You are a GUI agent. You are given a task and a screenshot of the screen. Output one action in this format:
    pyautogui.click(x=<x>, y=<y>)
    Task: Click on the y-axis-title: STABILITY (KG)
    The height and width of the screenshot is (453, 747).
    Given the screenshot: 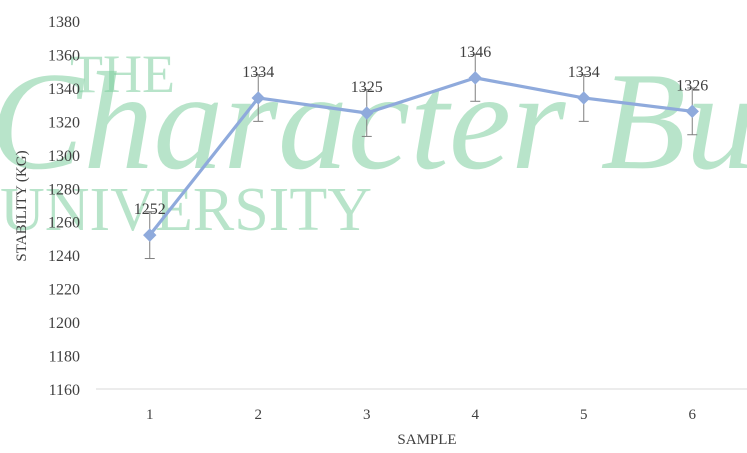 What is the action you would take?
    pyautogui.click(x=22, y=205)
    